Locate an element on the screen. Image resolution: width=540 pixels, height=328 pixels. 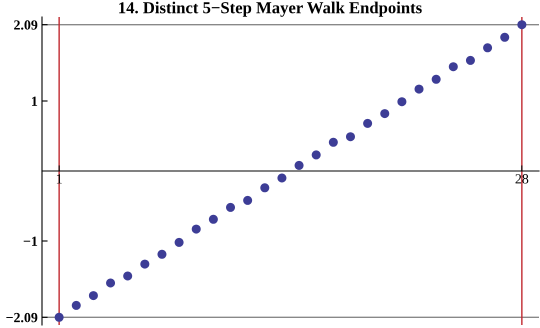
y-tick-label: −1 is located at coordinates (31, 241).